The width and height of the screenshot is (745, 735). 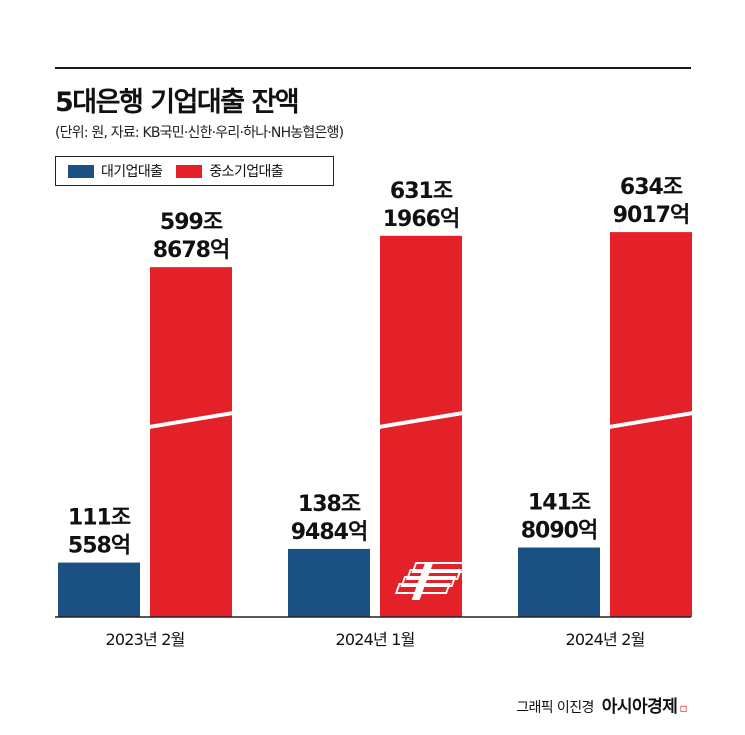 What do you see at coordinates (559, 531) in the screenshot?
I see `data-label-0-2-b: 8090억` at bounding box center [559, 531].